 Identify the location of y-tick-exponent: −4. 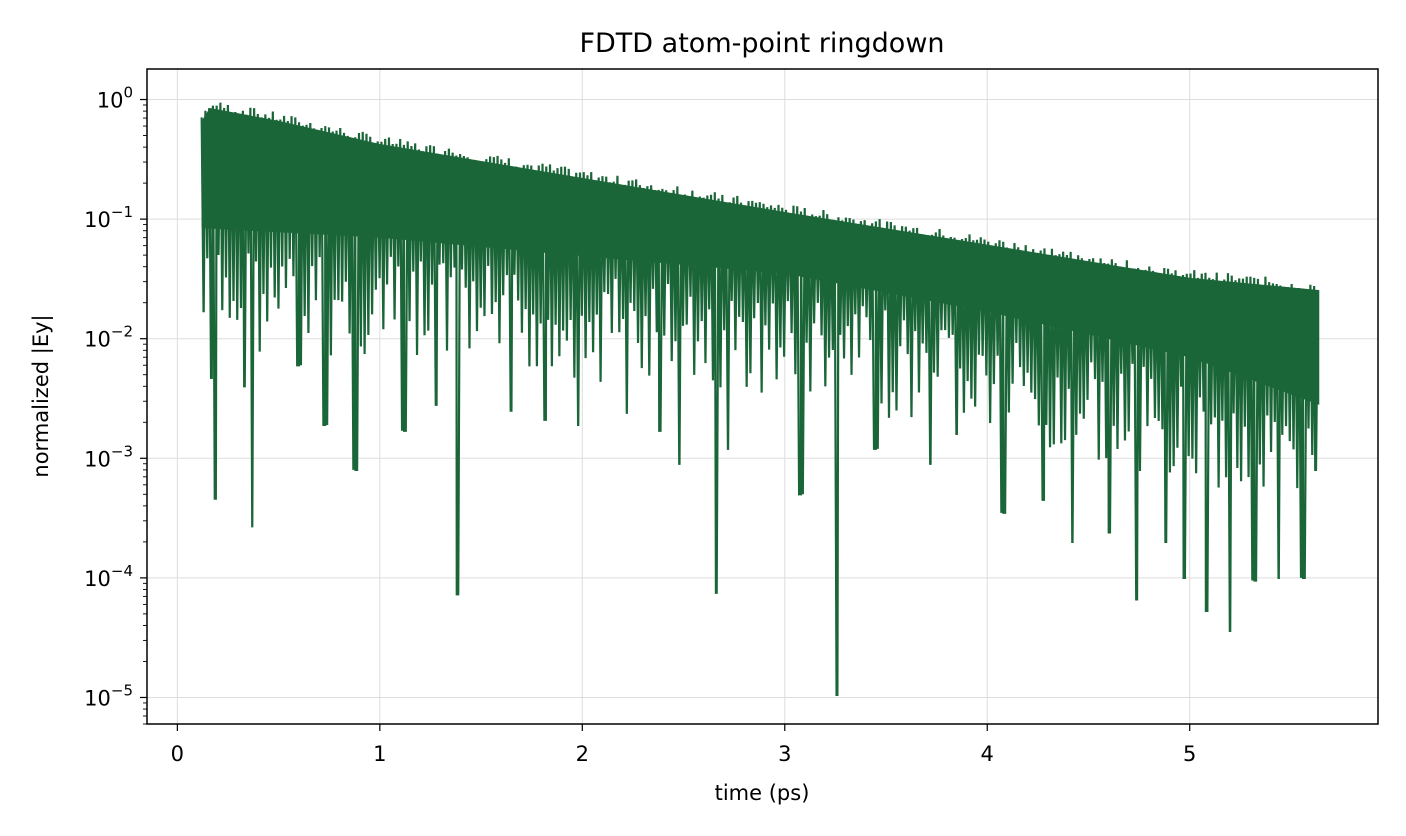
(122, 571).